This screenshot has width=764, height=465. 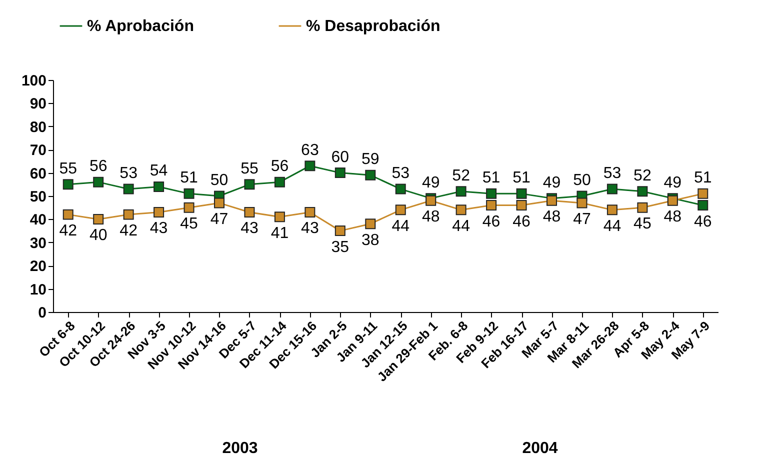 What do you see at coordinates (370, 159) in the screenshot?
I see `data-label: 59` at bounding box center [370, 159].